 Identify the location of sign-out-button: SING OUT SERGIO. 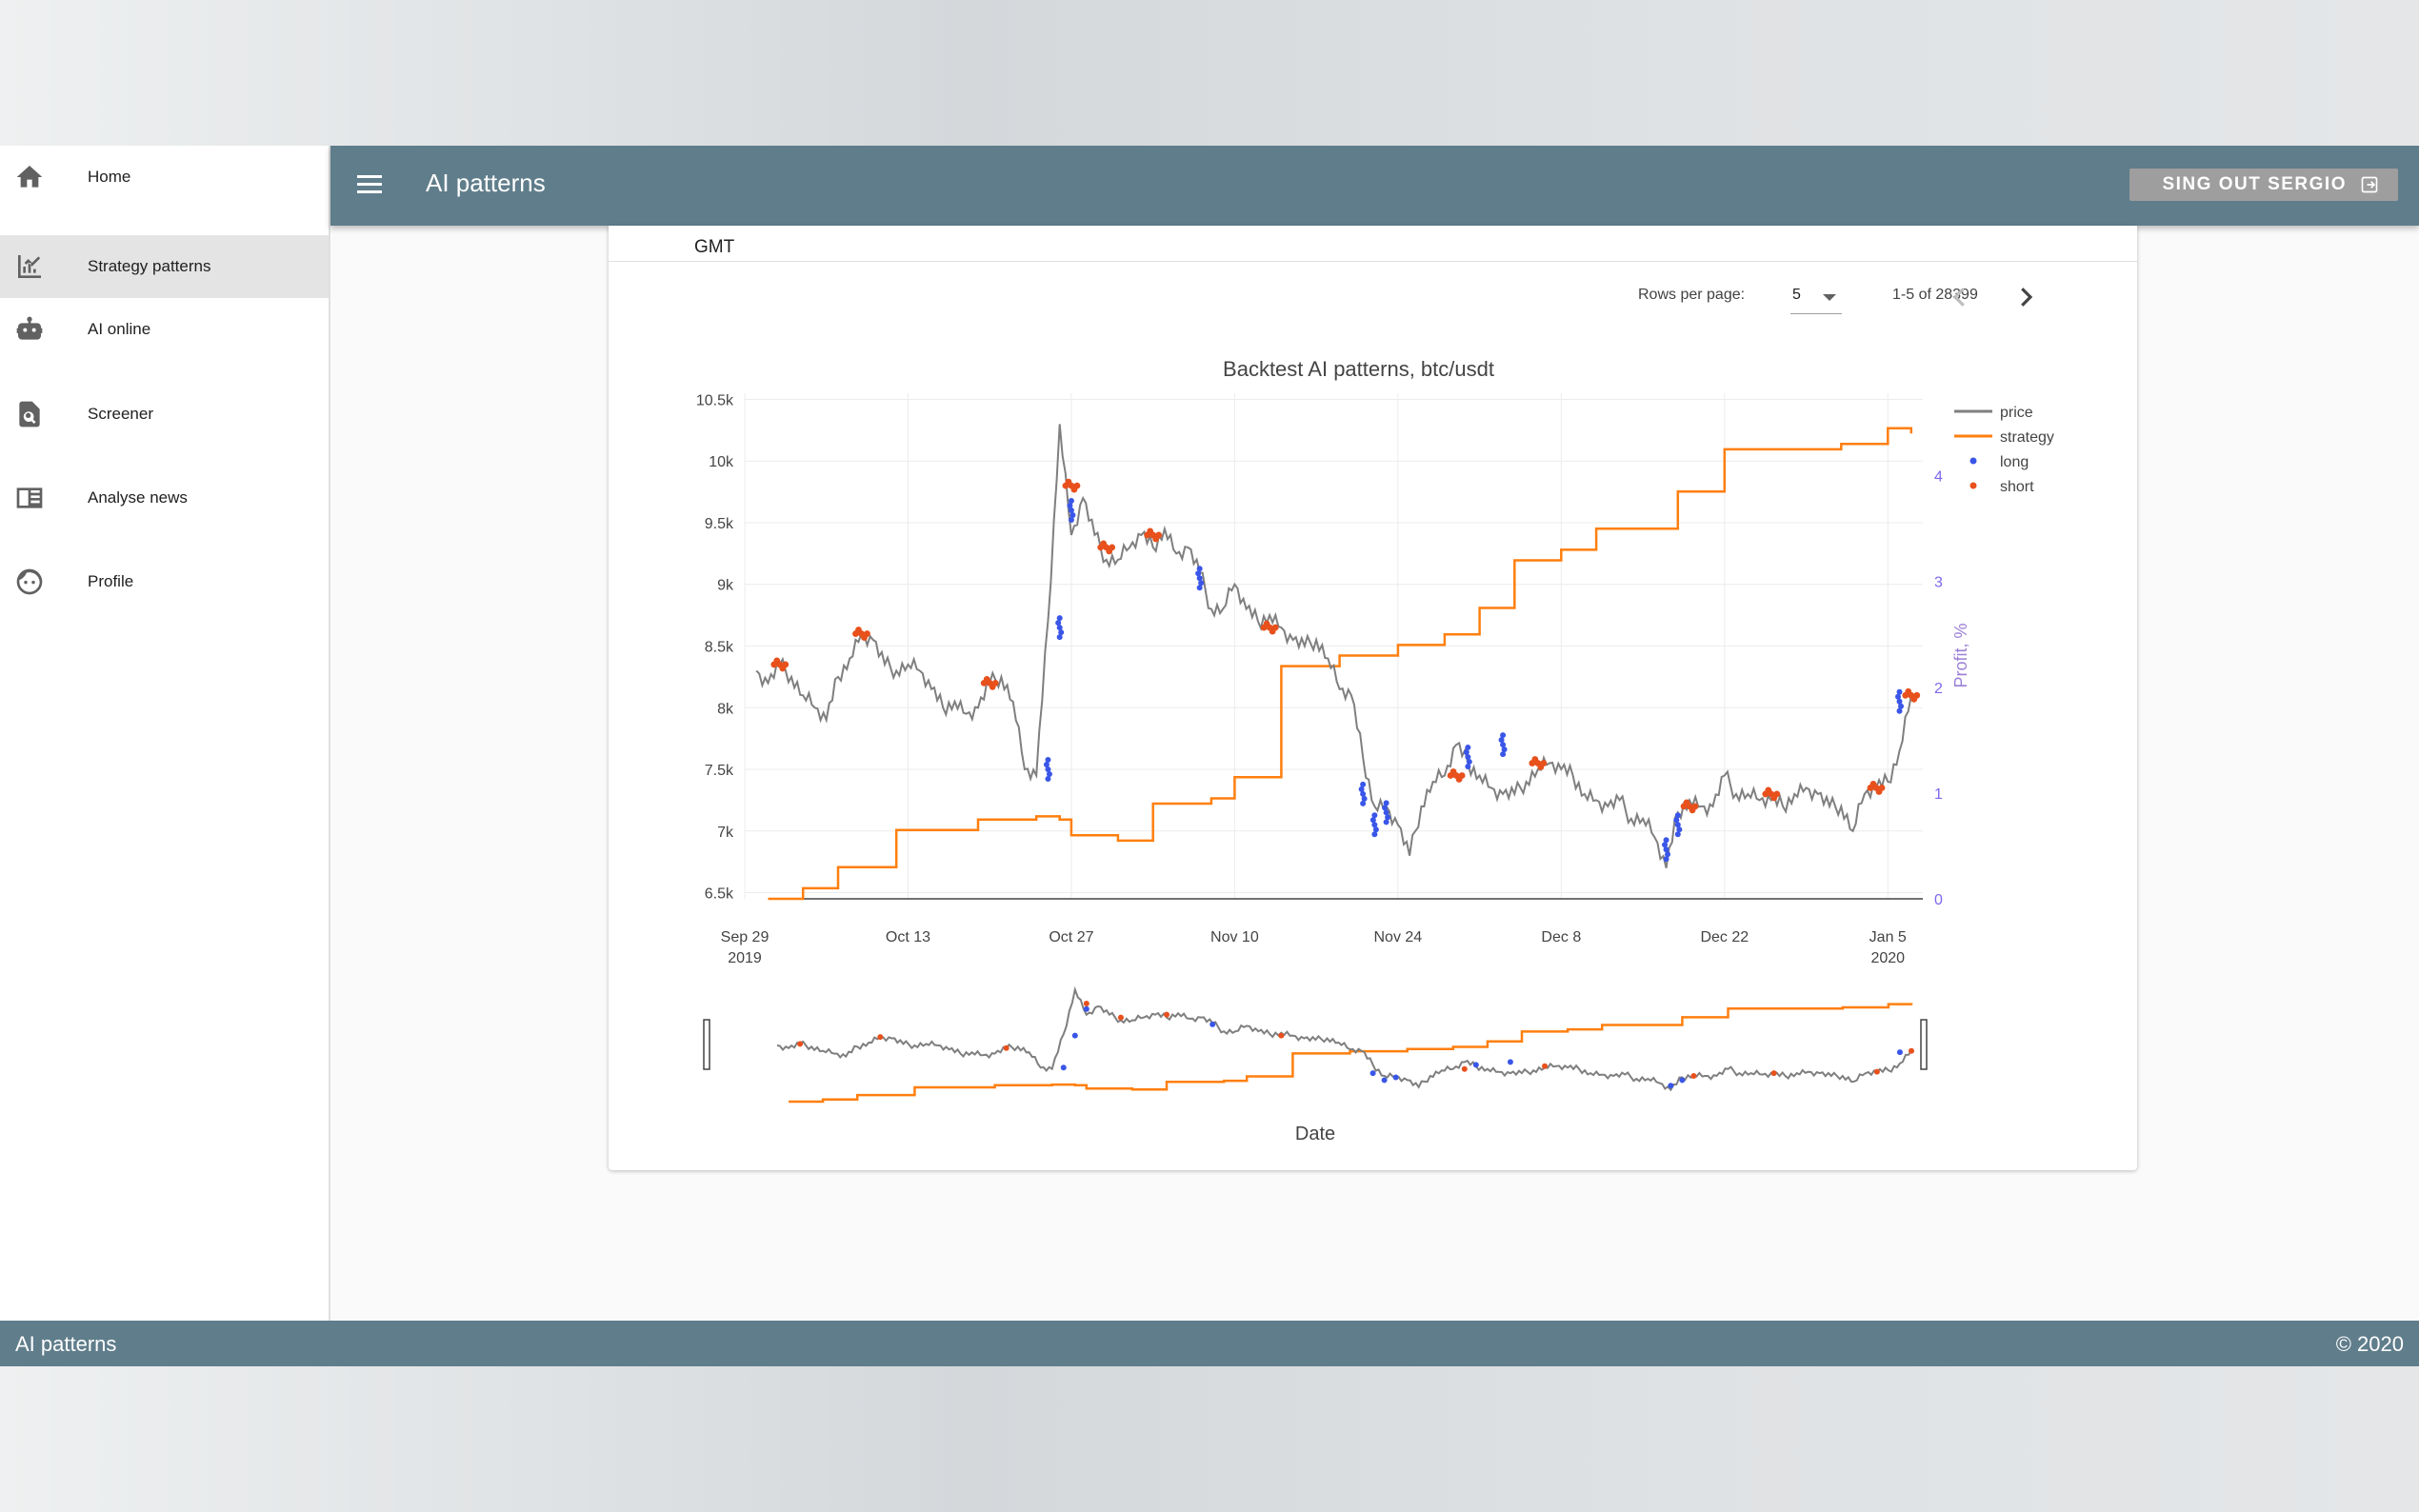
(2263, 185).